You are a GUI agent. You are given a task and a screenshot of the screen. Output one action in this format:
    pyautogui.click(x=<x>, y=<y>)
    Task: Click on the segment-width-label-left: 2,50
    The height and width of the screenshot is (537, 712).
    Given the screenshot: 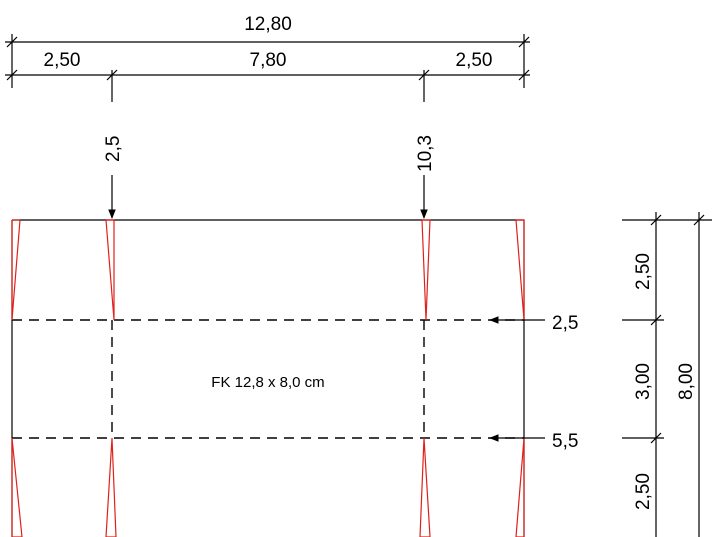 What is the action you would take?
    pyautogui.click(x=62, y=60)
    